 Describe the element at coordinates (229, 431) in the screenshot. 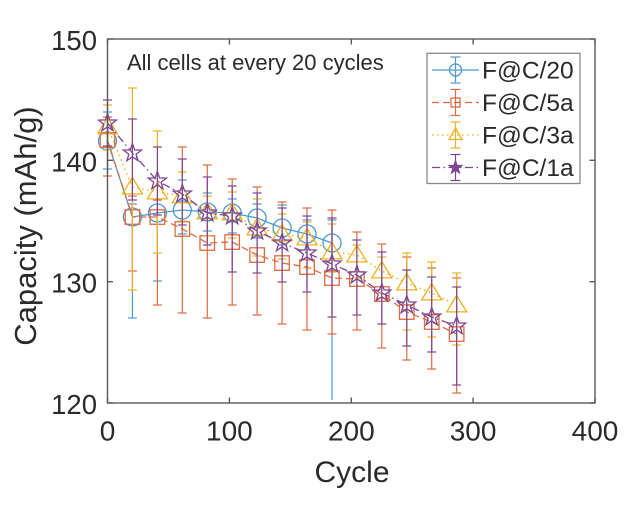

I see `svg-text: 100` at that location.